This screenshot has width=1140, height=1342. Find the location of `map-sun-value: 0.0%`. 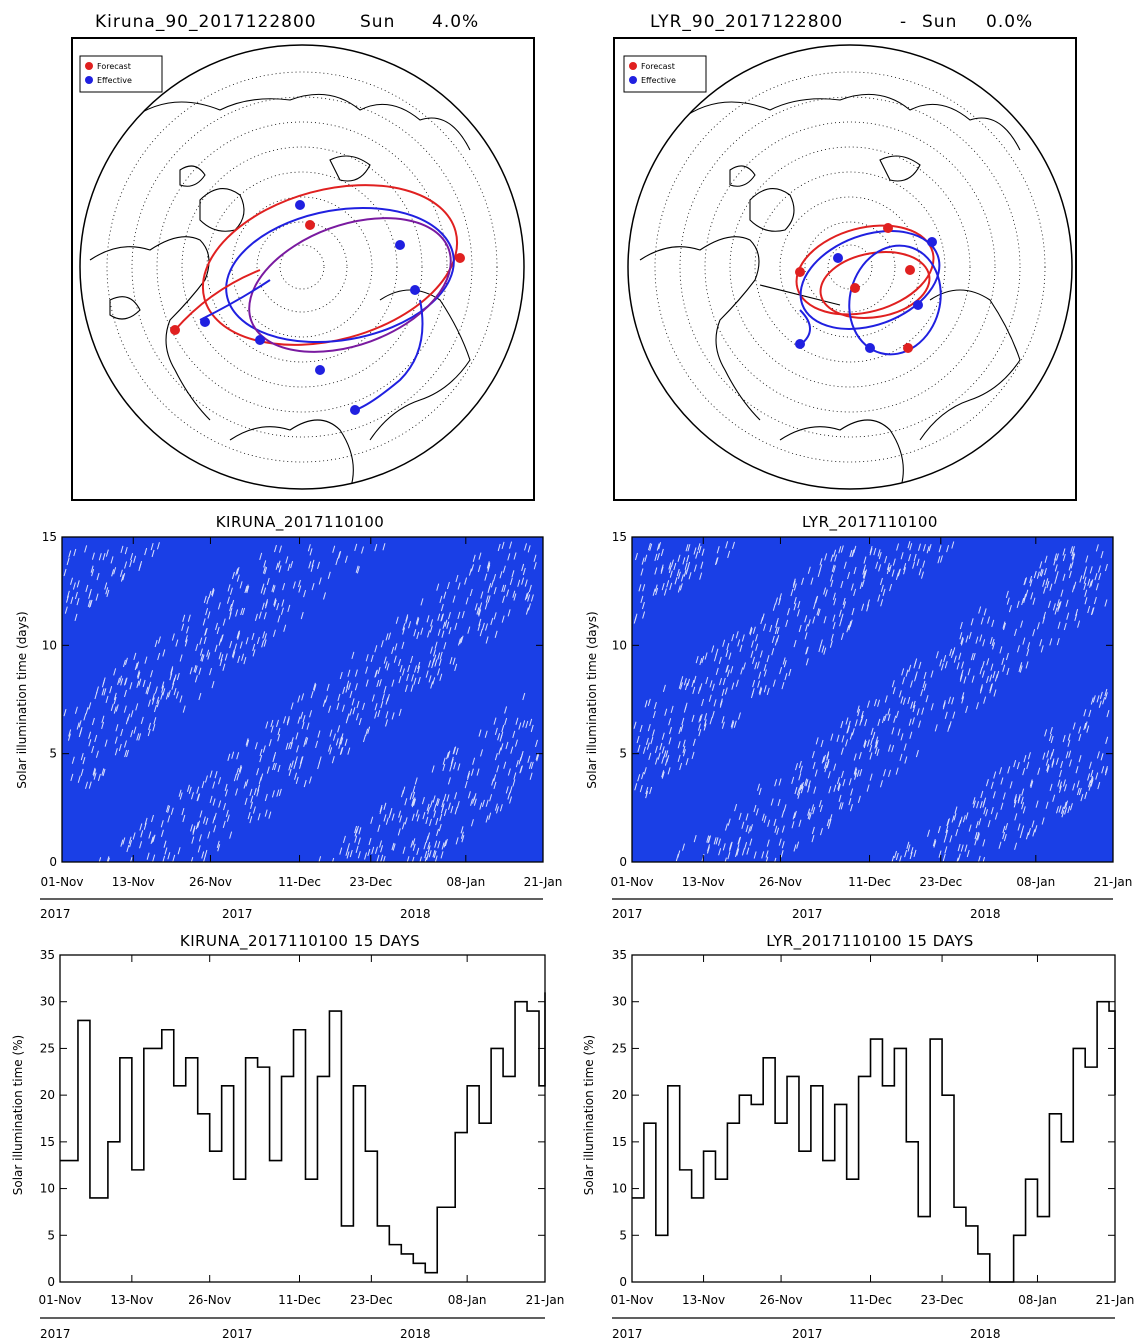

map-sun-value: 0.0% is located at coordinates (1009, 22).